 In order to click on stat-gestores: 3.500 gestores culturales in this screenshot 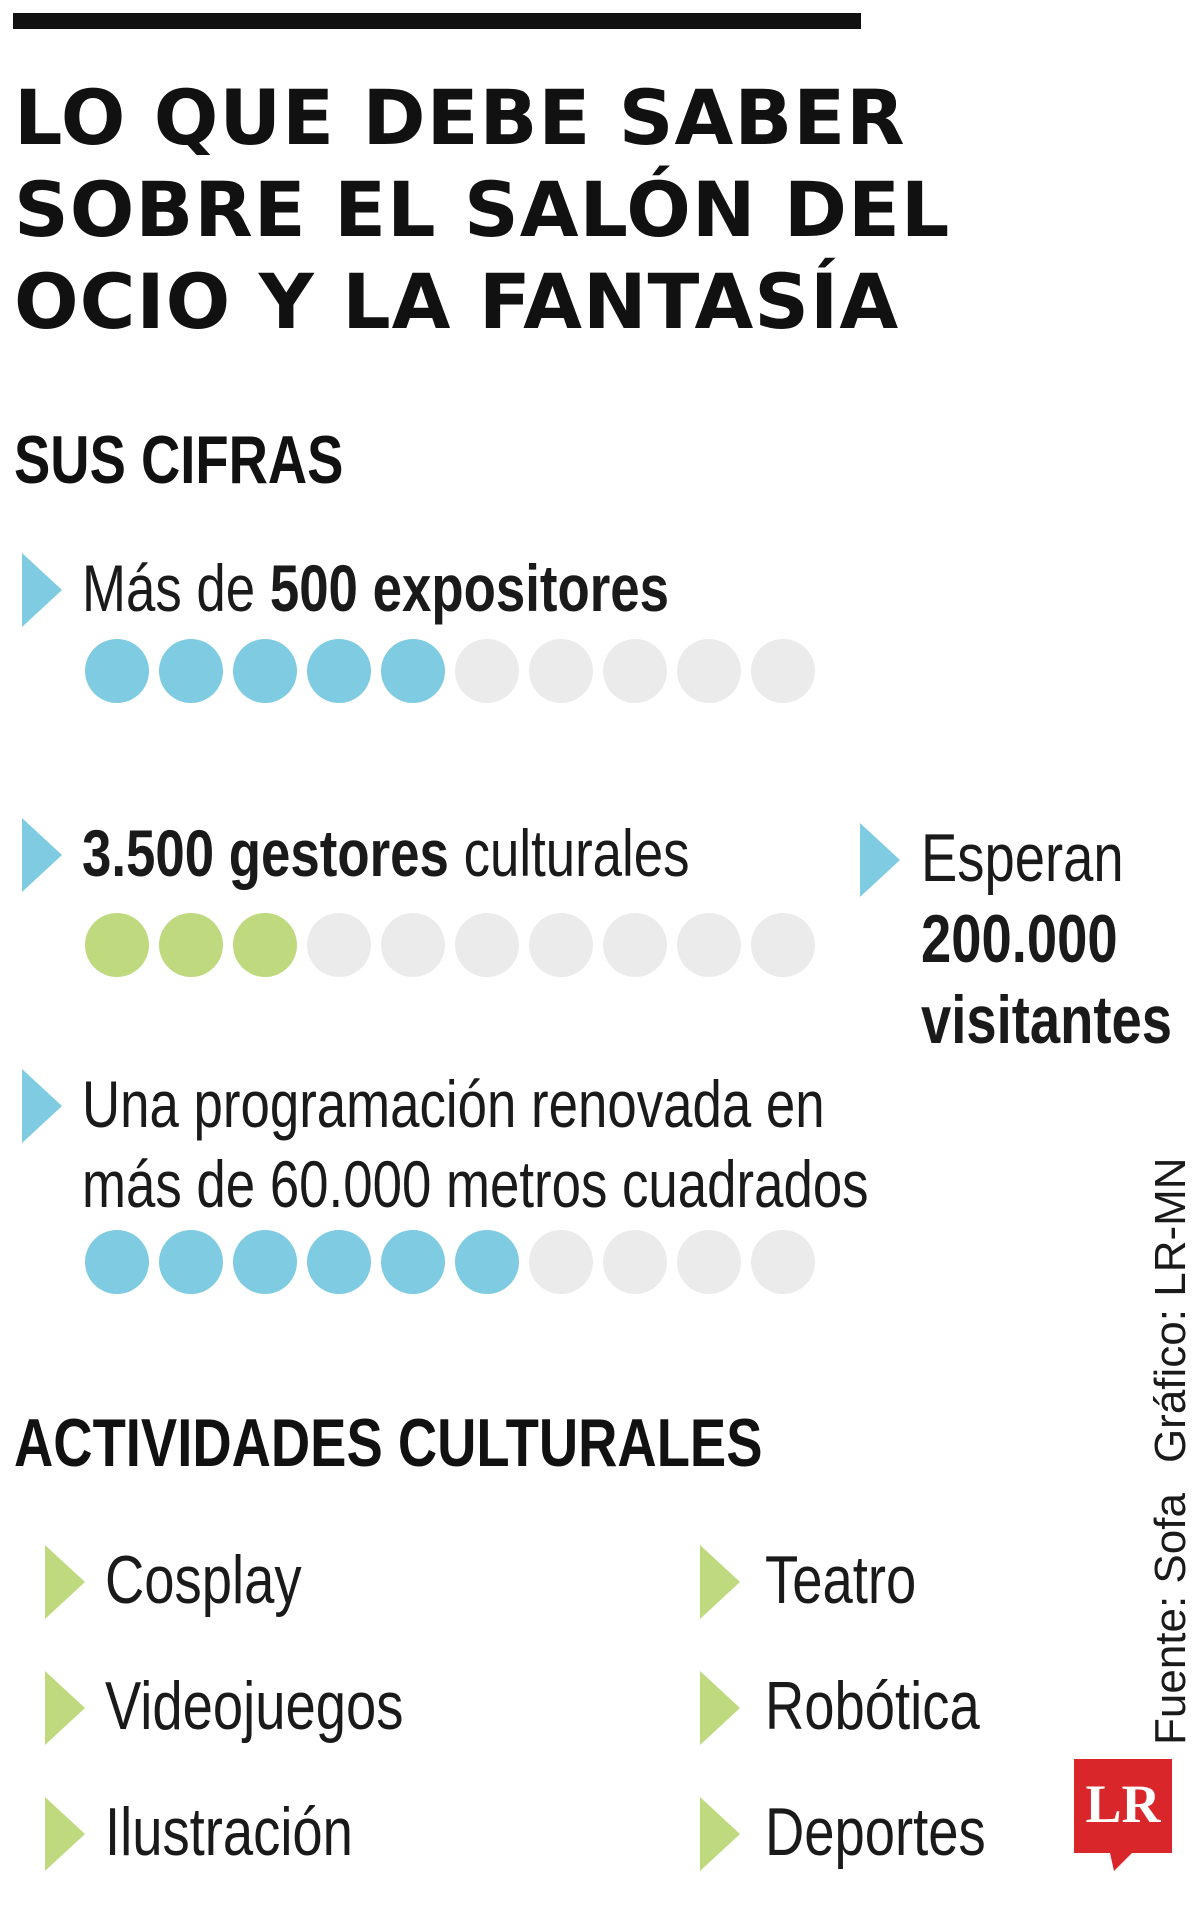, I will do `click(386, 853)`.